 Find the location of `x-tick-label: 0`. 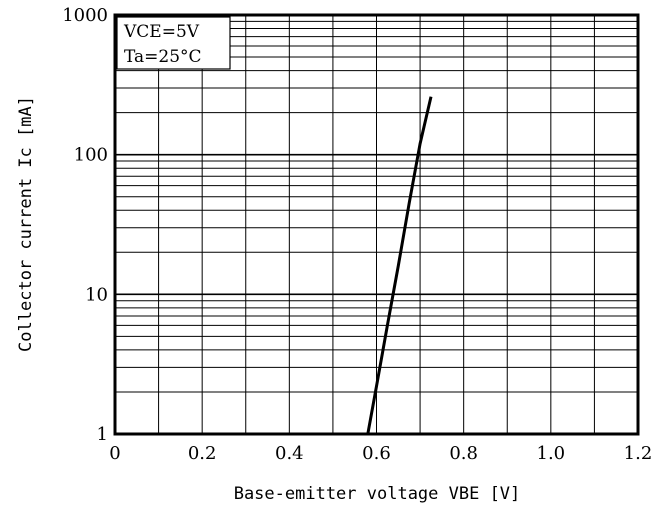

x-tick-label: 0 is located at coordinates (114, 453).